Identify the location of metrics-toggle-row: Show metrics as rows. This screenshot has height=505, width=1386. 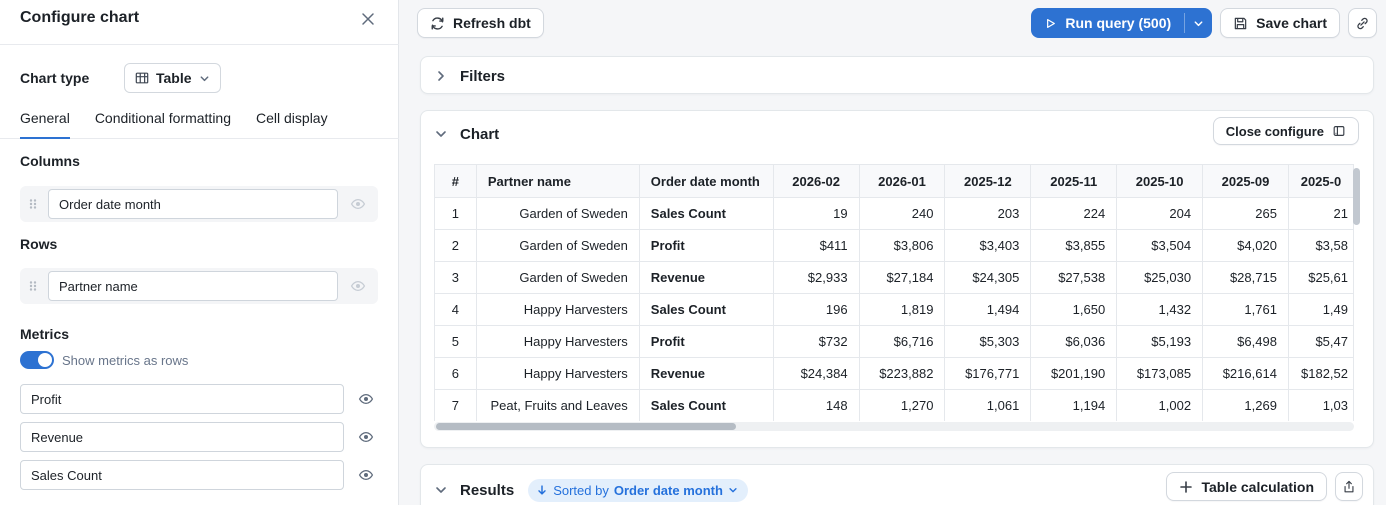
(104, 360).